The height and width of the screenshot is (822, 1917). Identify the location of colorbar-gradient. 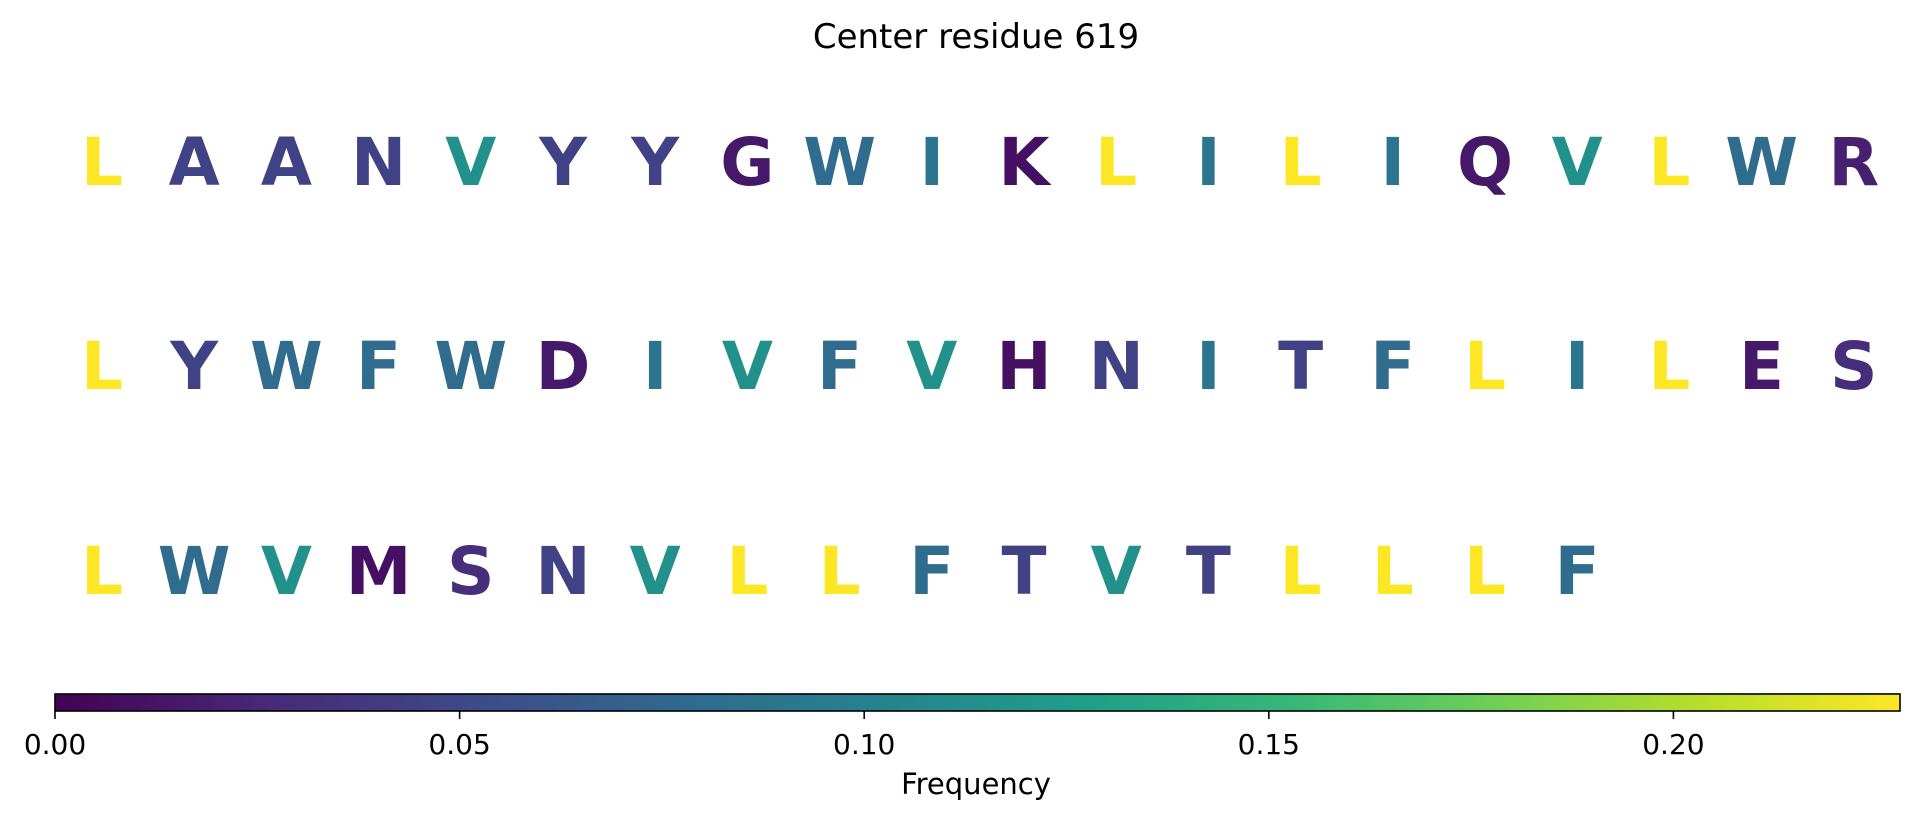
(977, 702).